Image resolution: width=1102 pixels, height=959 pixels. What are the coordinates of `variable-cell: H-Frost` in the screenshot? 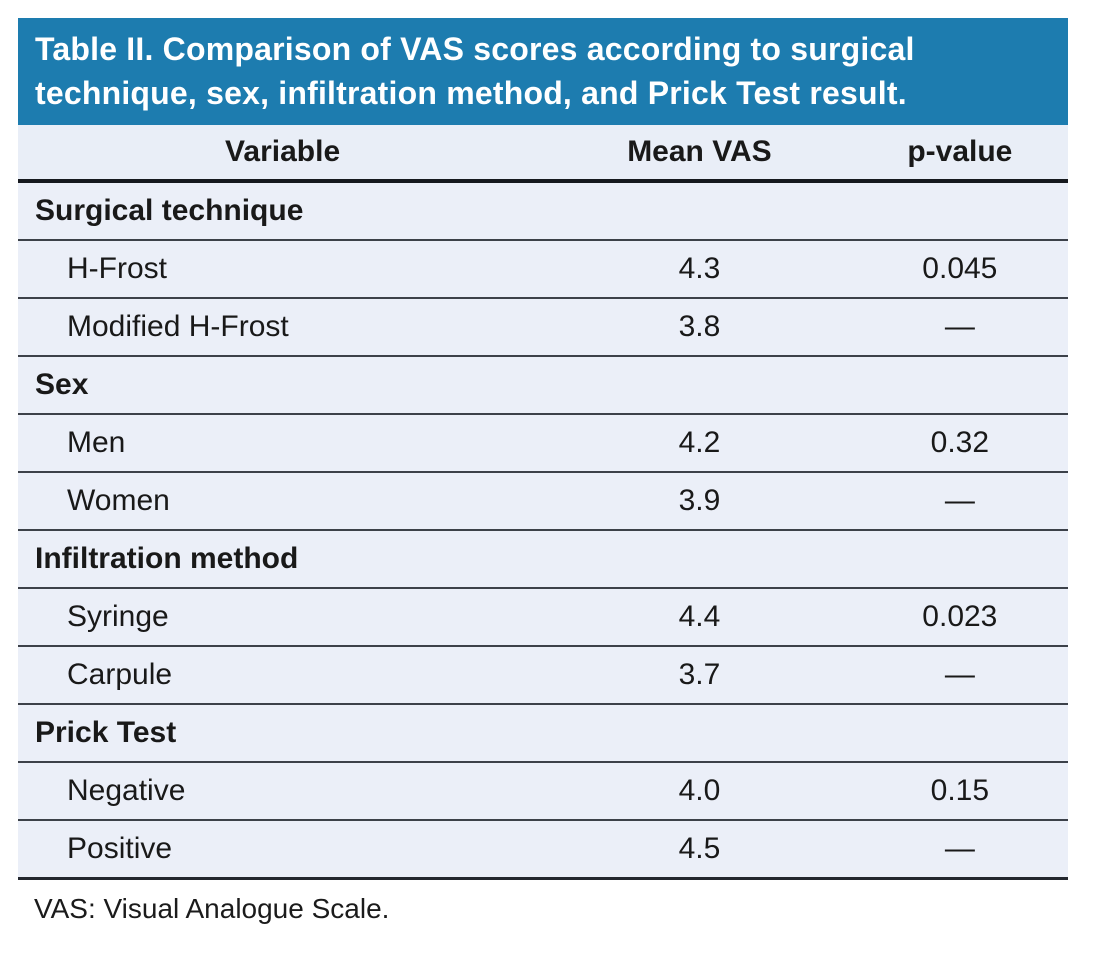 It's located at (283, 269).